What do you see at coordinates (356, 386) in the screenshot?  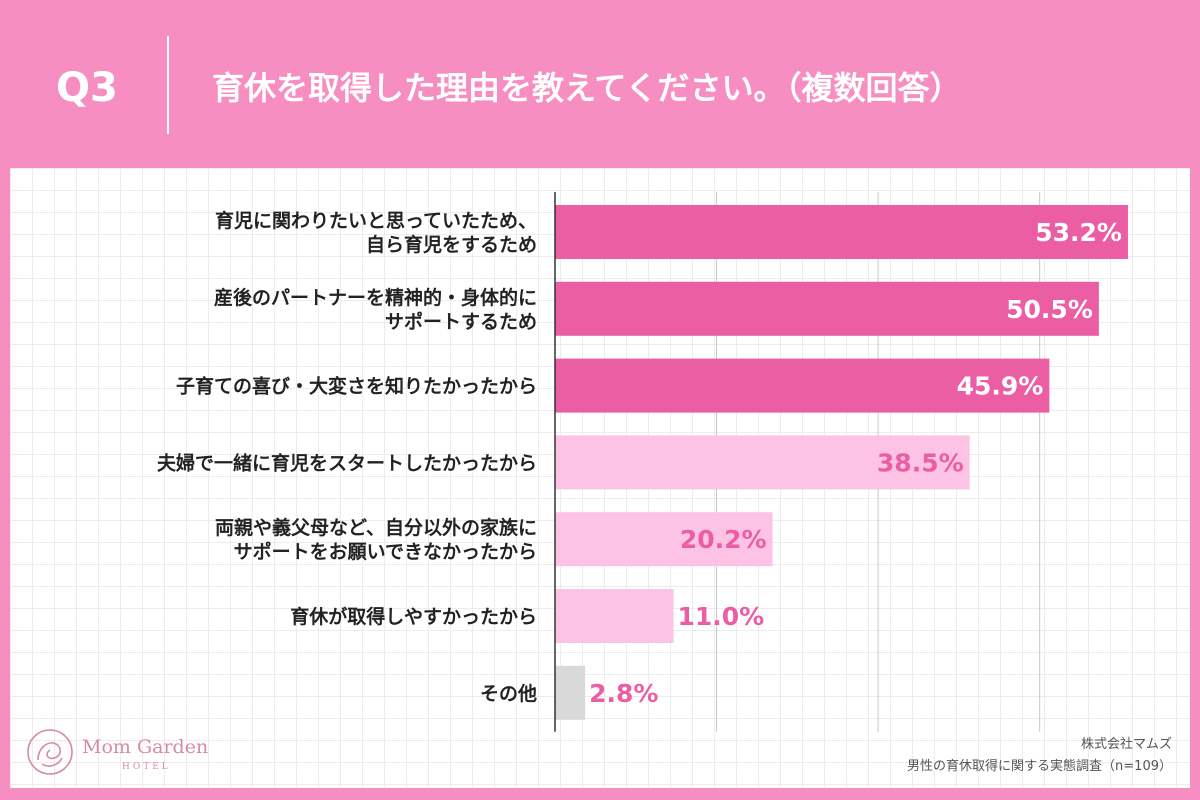 I see `category-label: 子育ての喜び・大変さを知りたかったから` at bounding box center [356, 386].